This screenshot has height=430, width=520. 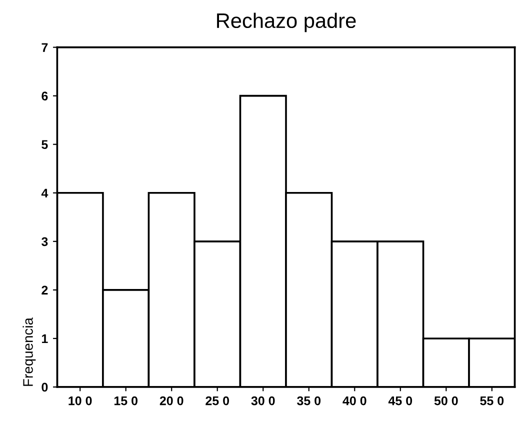 I want to click on x-tick-label: 55 0, so click(x=492, y=401).